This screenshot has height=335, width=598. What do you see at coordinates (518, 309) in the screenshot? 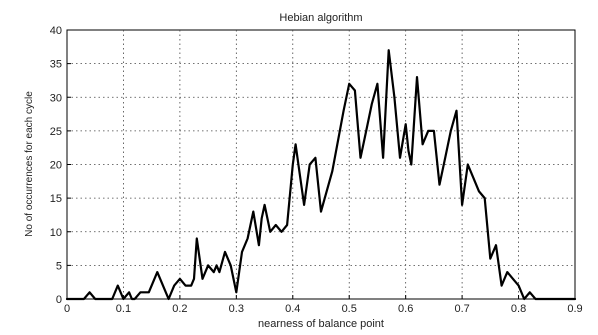
I see `x-tick-label: 0.8` at bounding box center [518, 309].